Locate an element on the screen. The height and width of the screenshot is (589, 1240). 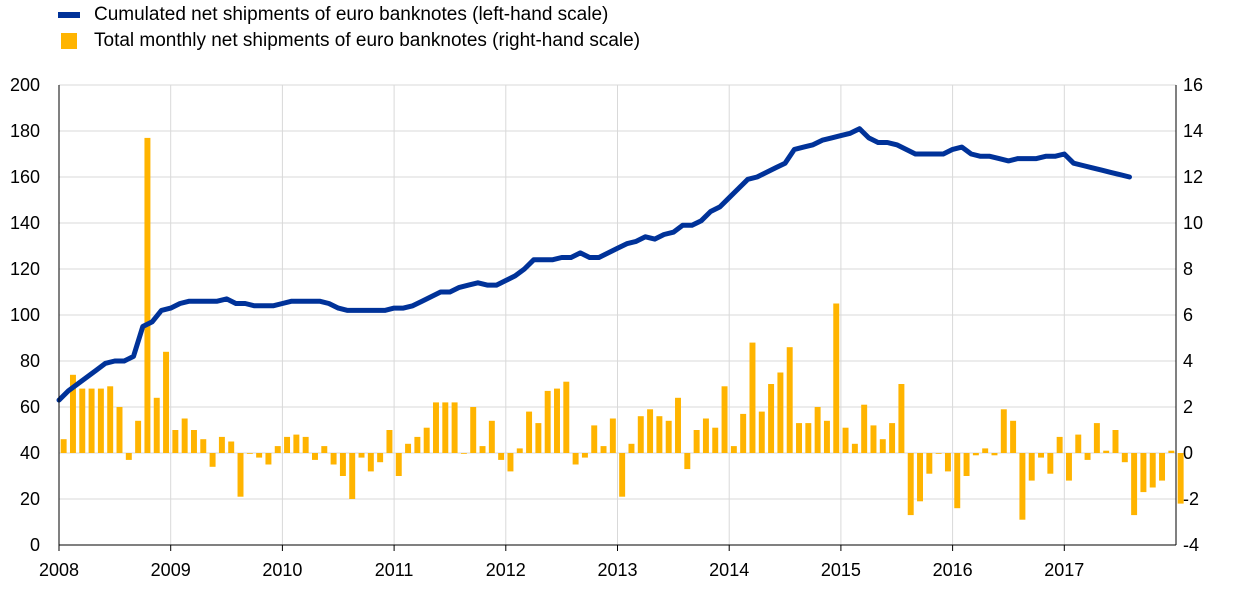
x-tick-label: 2008 is located at coordinates (59, 570).